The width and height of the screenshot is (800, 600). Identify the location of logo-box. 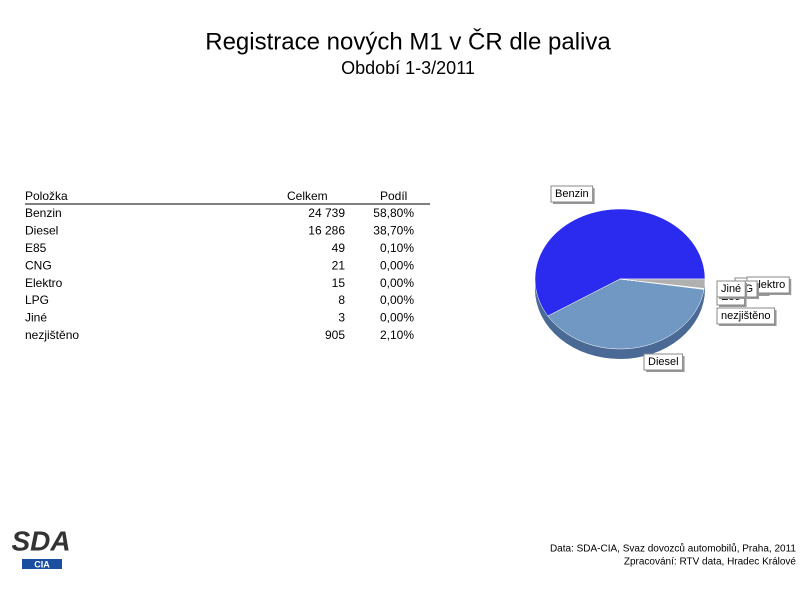
(41, 542).